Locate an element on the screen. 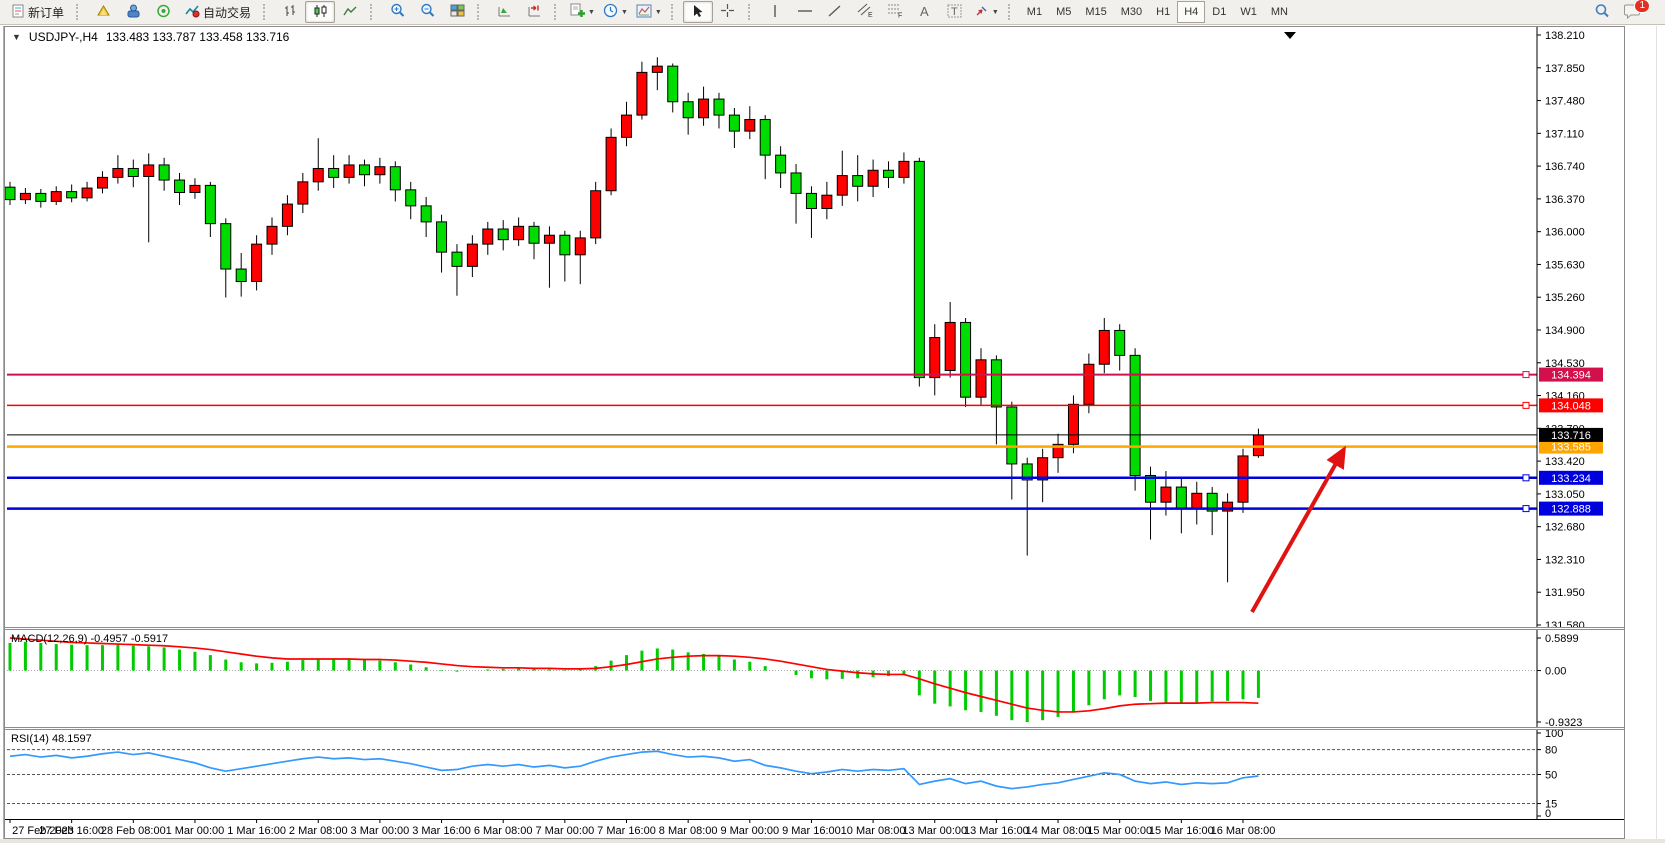  bar-chart-icon is located at coordinates (290, 12).